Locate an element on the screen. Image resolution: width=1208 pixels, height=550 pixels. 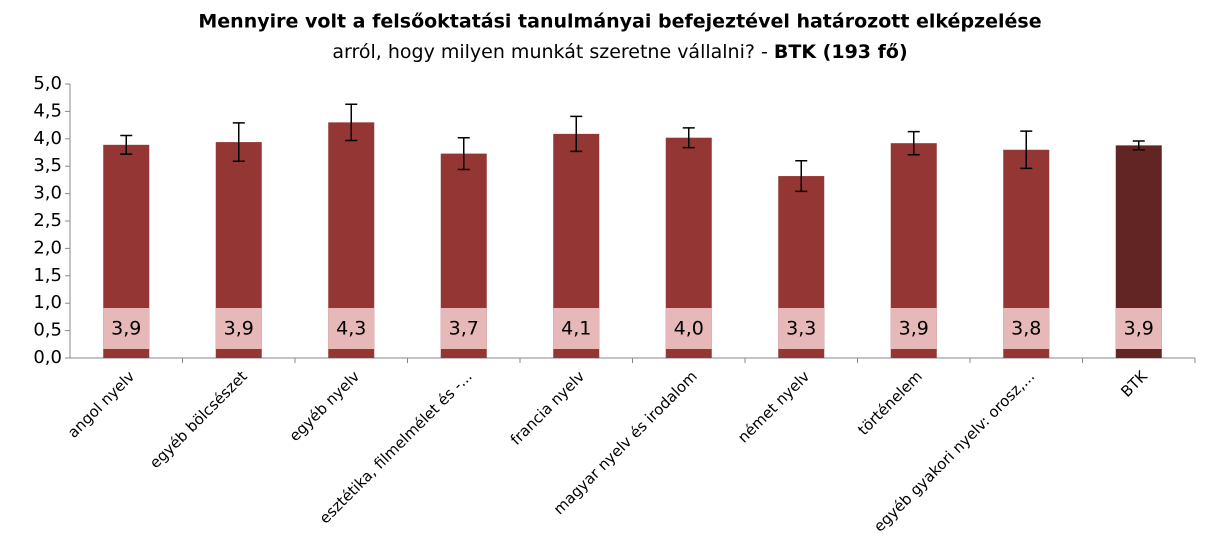
value-label: 4,3 is located at coordinates (351, 329).